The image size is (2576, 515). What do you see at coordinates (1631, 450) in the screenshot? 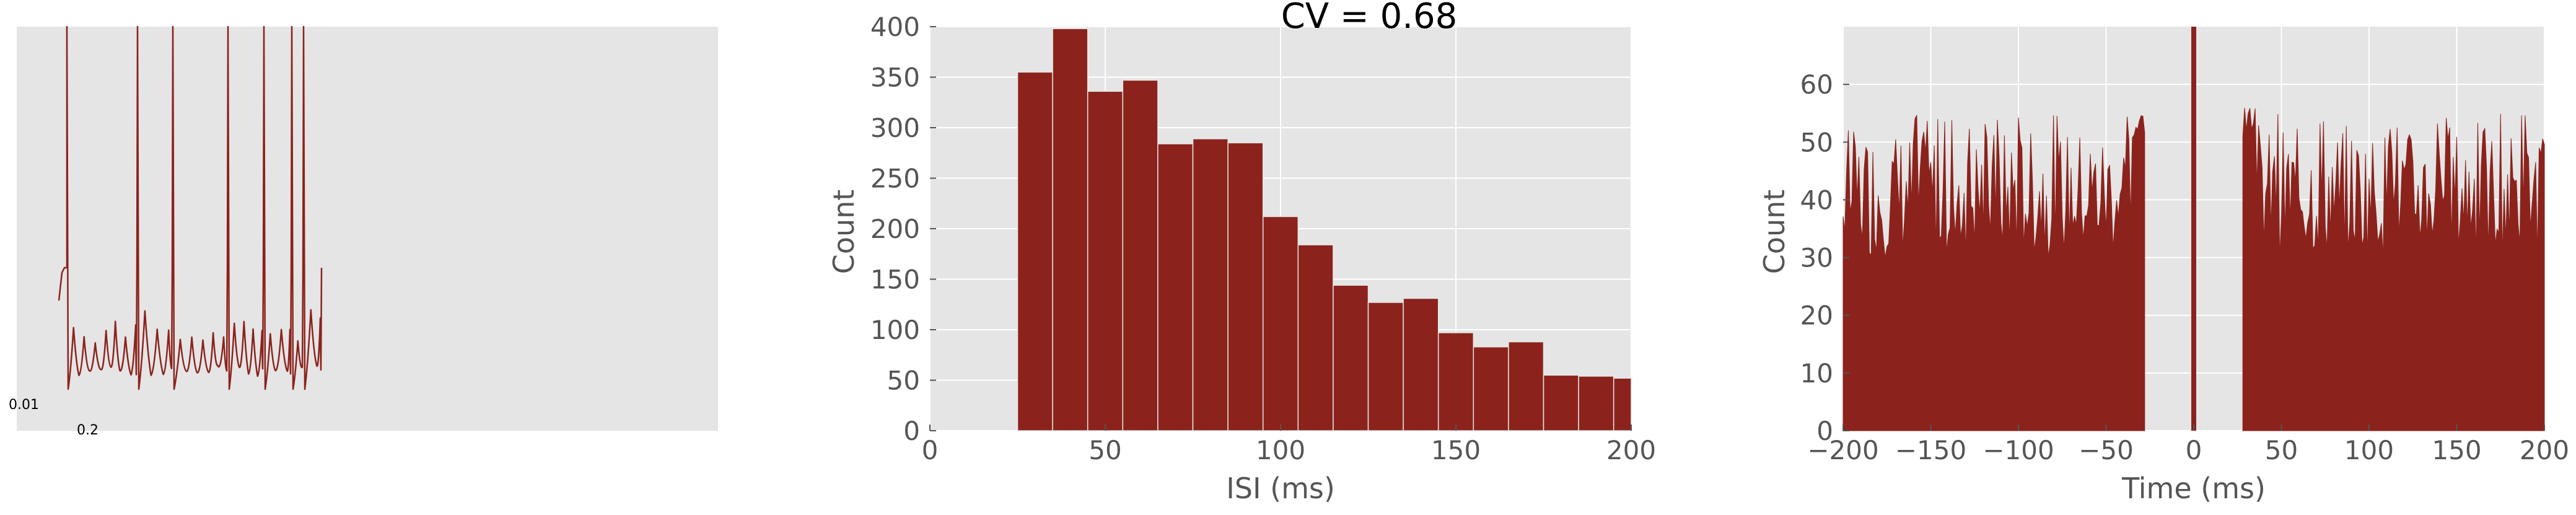
I see `isi-x-tick-label: 200` at bounding box center [1631, 450].